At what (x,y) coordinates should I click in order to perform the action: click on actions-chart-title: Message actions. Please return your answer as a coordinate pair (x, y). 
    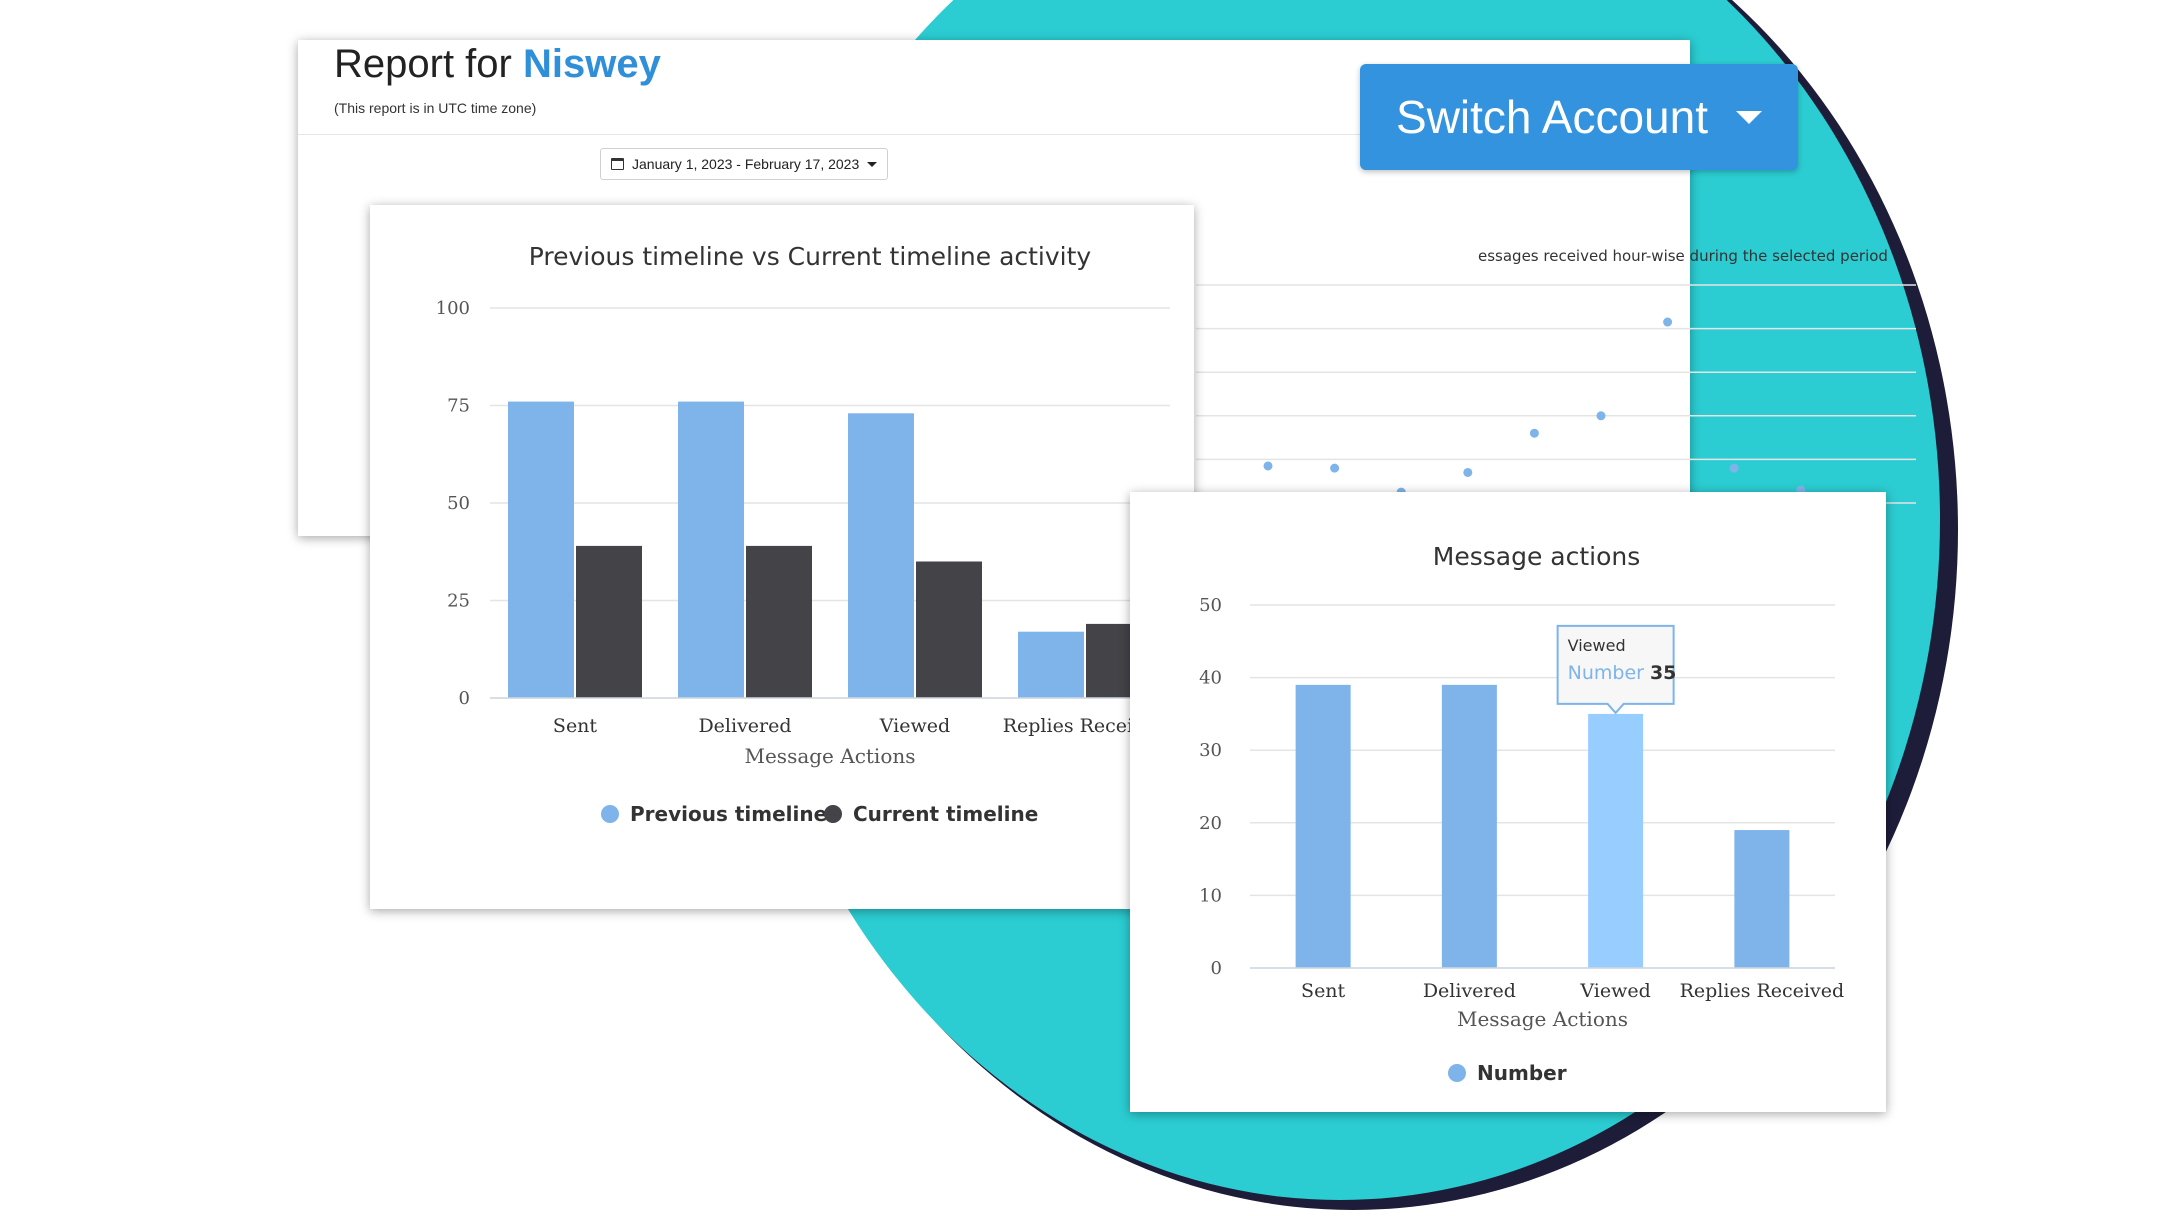
    Looking at the image, I should click on (1537, 556).